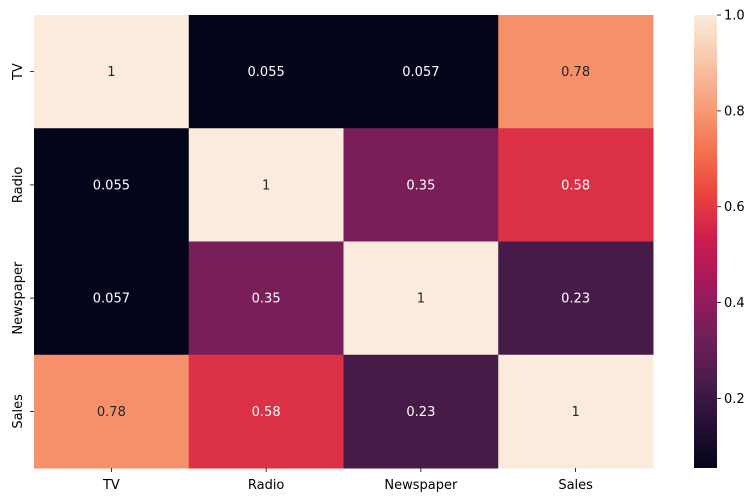 The width and height of the screenshot is (756, 502). What do you see at coordinates (347, 480) in the screenshot?
I see `x-axis: TV Radio Newspaper Sales` at bounding box center [347, 480].